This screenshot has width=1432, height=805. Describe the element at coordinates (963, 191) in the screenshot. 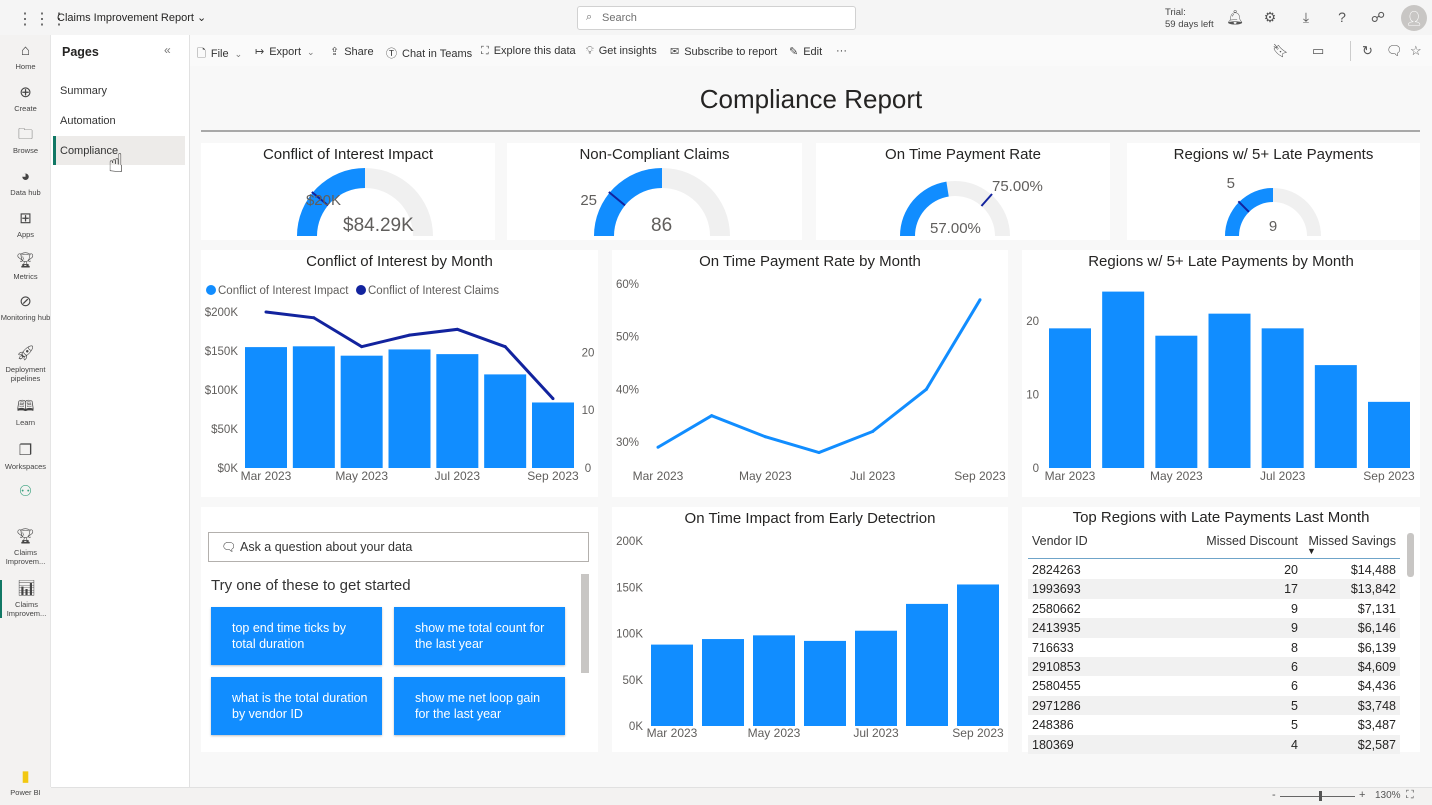

I see `gauge-card-2: On Time Payment Rate 75.00% 57.00%` at that location.